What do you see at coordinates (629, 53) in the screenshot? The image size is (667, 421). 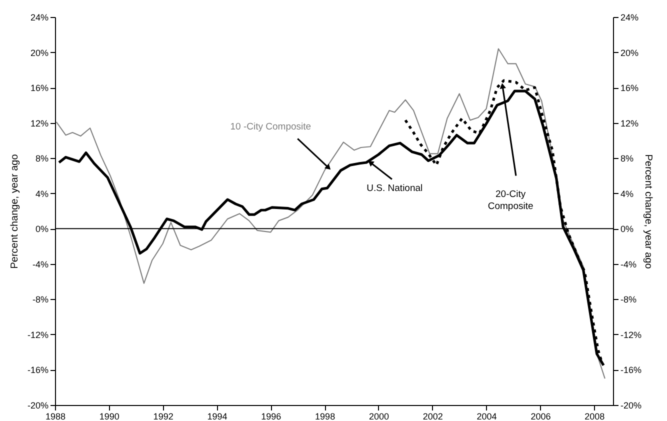 I see `y2-tick-label: 20%` at bounding box center [629, 53].